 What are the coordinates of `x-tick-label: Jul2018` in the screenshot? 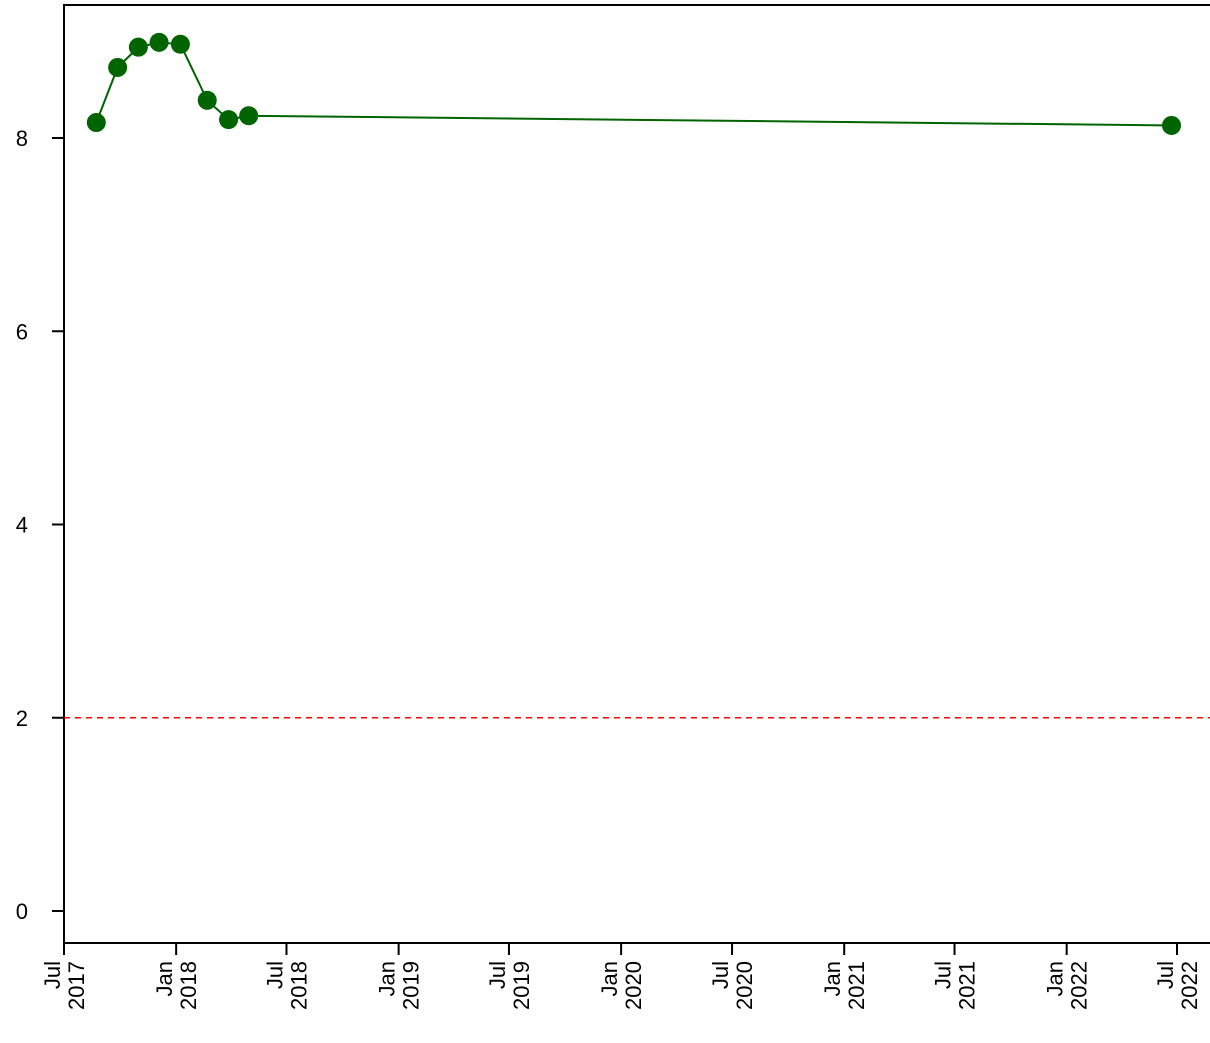 It's located at (286, 985).